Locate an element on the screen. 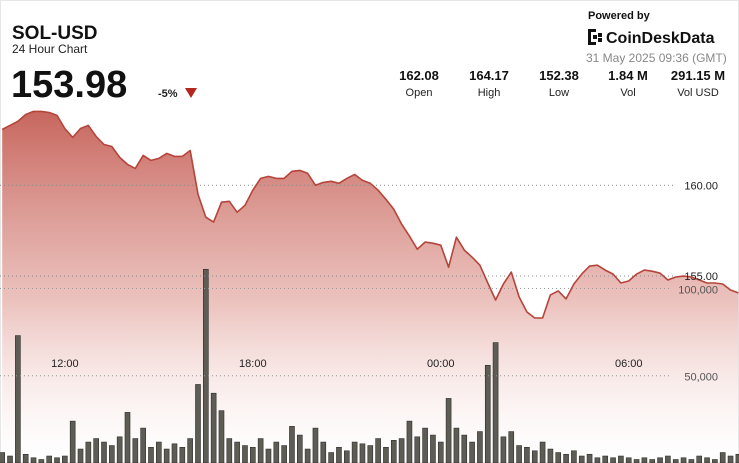  price: 153.98 is located at coordinates (69, 85).